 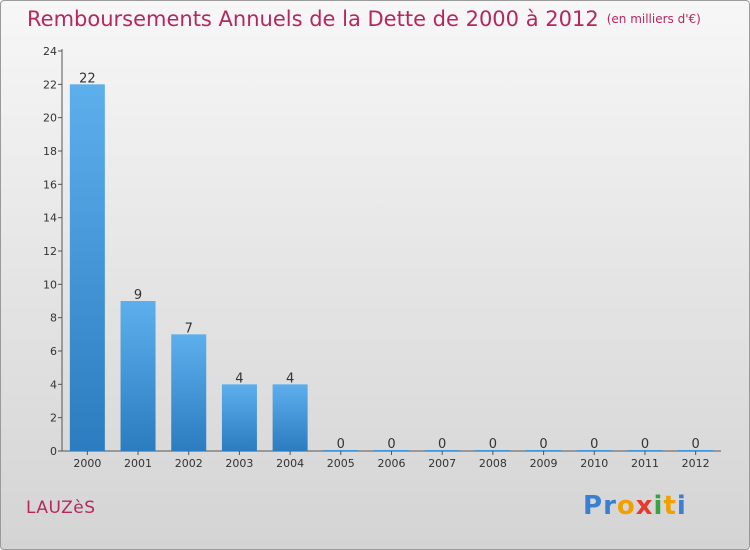 I want to click on logo-letter: P, so click(x=593, y=506).